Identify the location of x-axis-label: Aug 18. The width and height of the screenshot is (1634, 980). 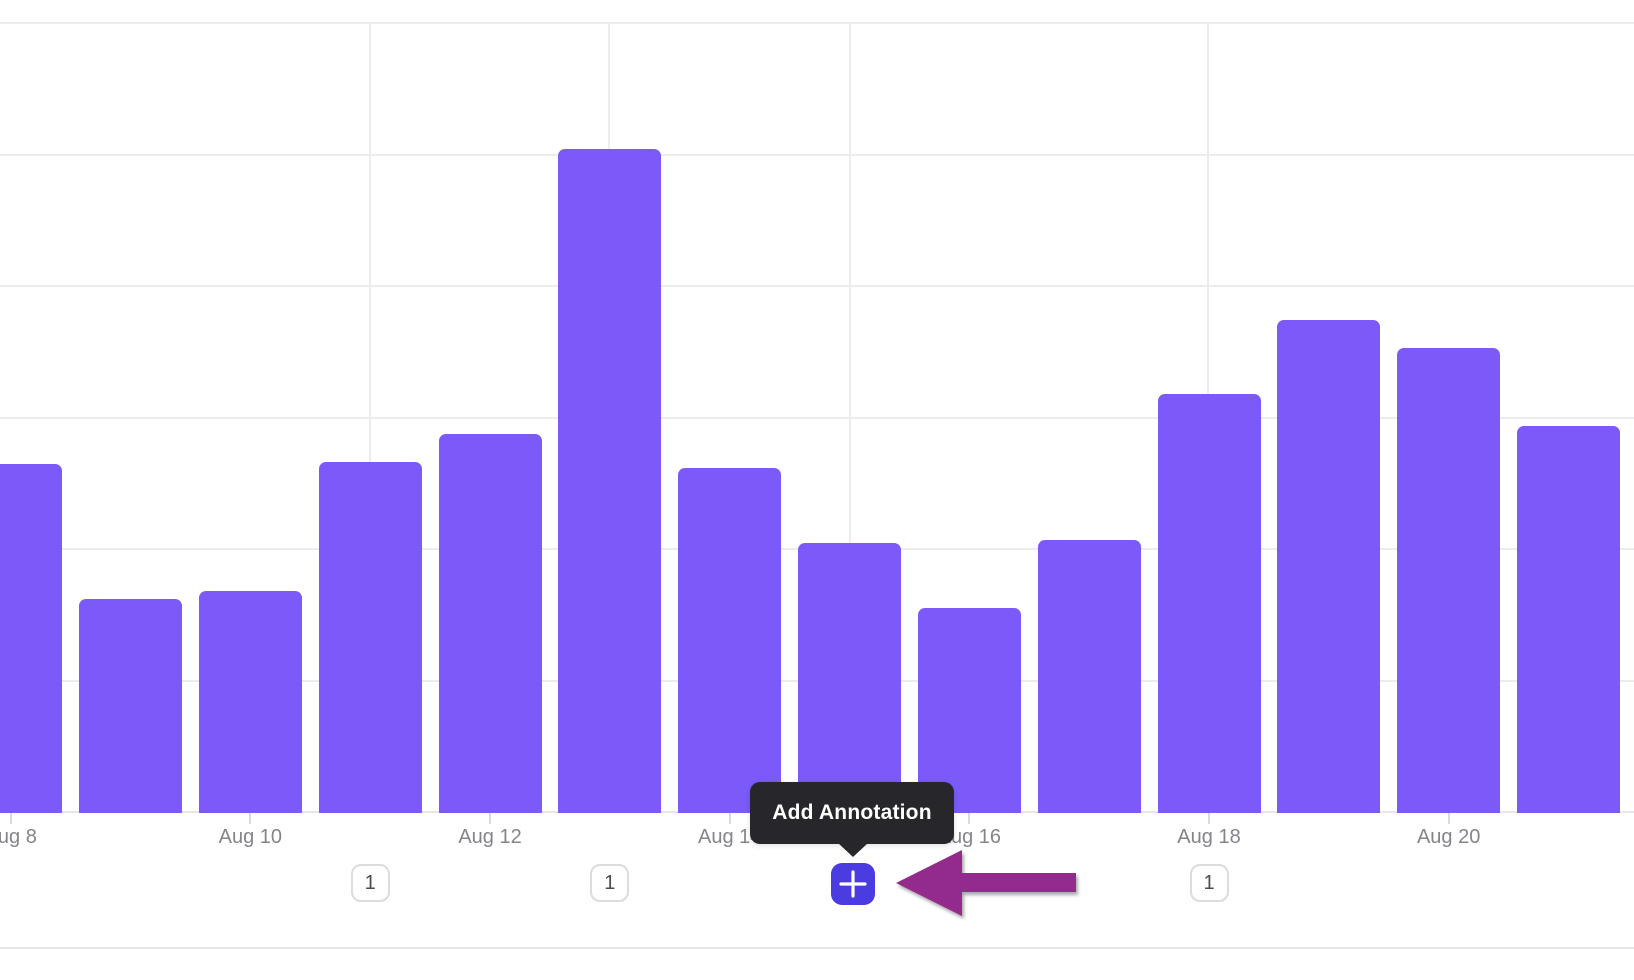
(1209, 837).